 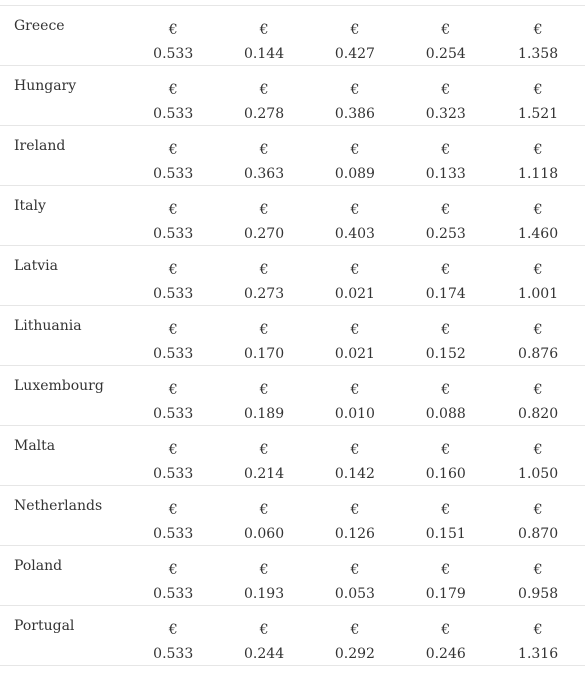 I want to click on country-name: Netherlands, so click(x=58, y=506).